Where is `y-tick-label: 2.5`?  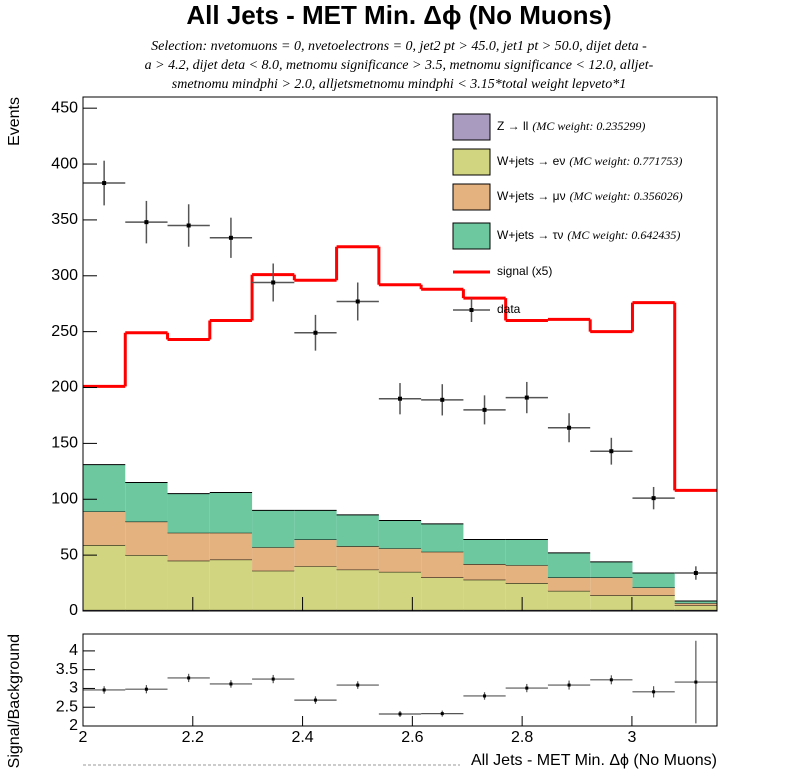 y-tick-label: 2.5 is located at coordinates (67, 706).